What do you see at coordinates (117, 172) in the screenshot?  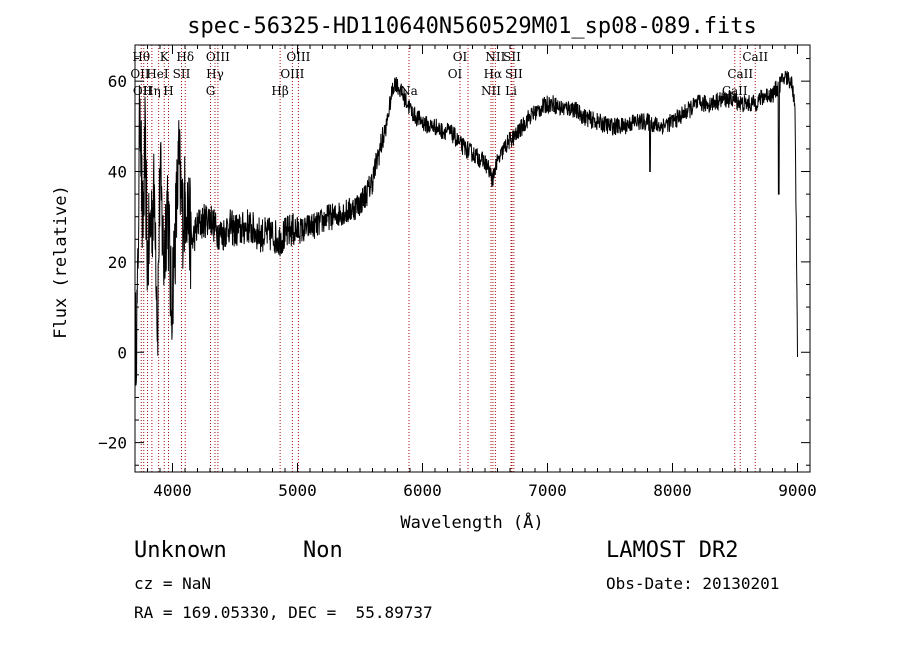 I see `y-tick-label: 40` at bounding box center [117, 172].